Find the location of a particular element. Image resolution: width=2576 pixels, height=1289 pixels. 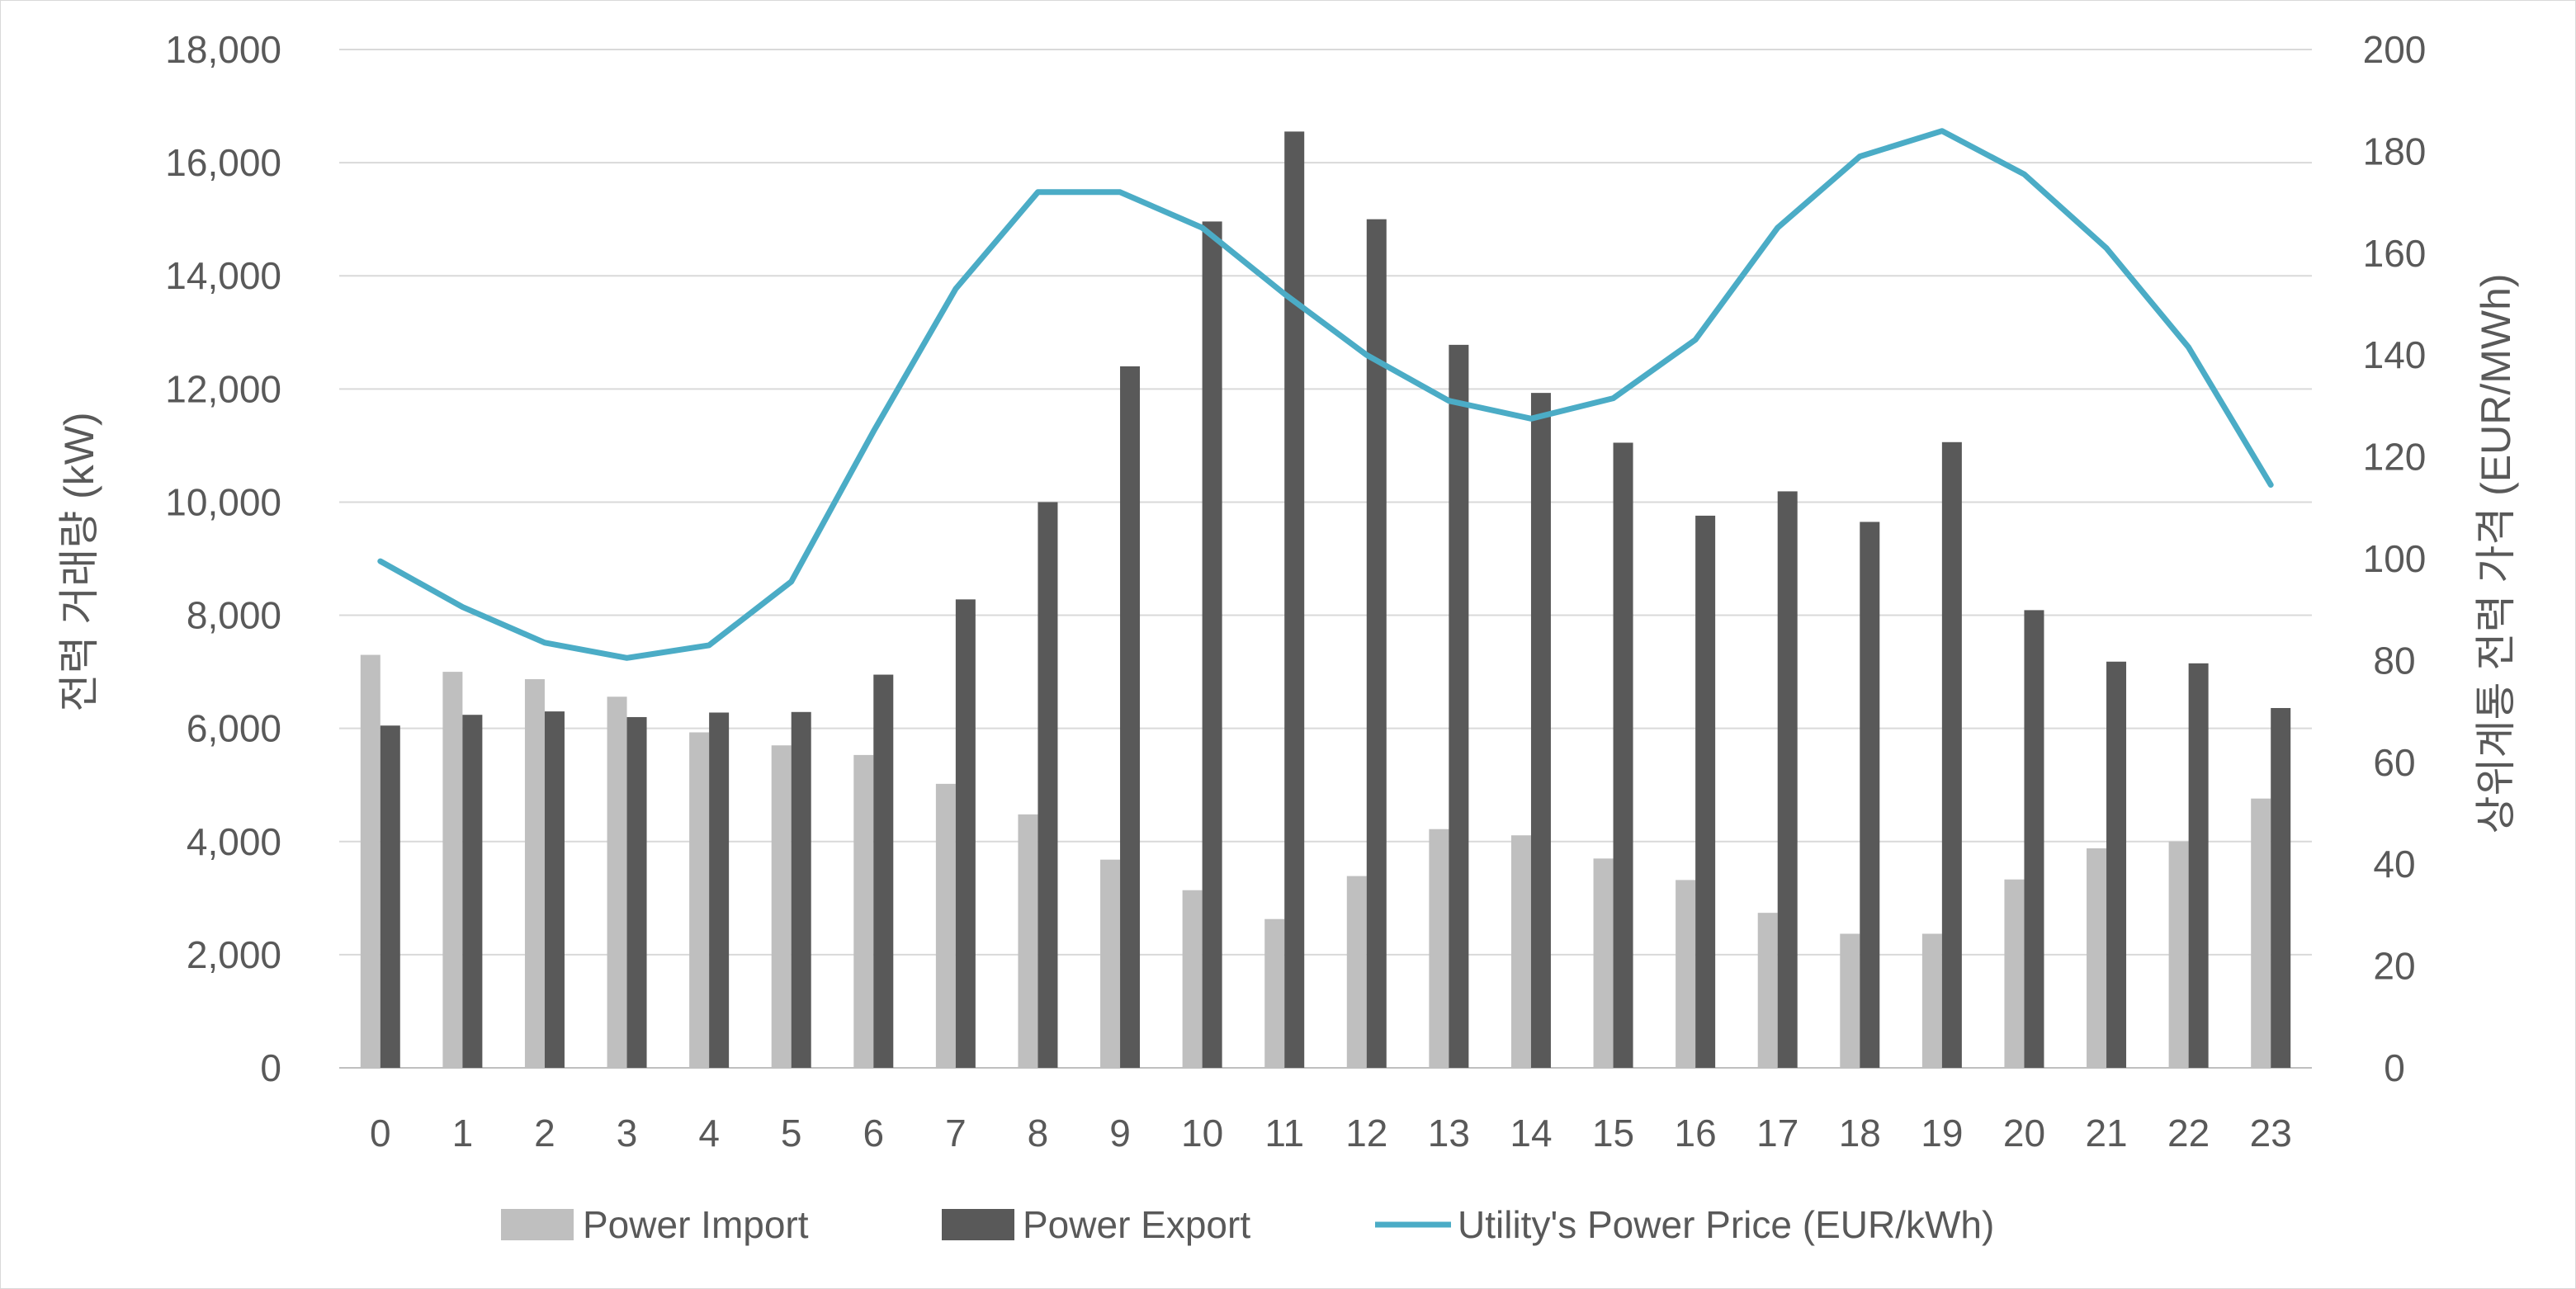

y-tick-label: 4,000 is located at coordinates (234, 841).